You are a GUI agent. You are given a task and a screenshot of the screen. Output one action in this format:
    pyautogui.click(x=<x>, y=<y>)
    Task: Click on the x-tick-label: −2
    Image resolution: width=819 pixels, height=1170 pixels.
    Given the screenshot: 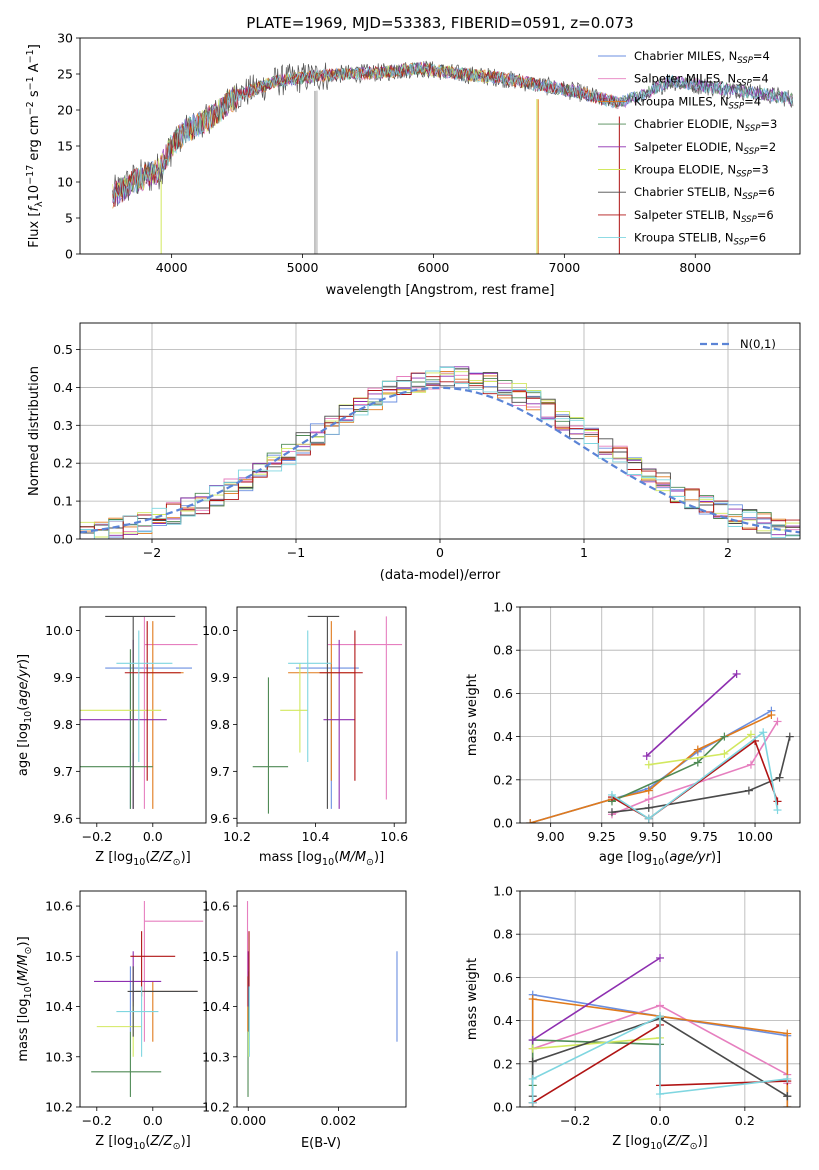 What is the action you would take?
    pyautogui.click(x=152, y=552)
    